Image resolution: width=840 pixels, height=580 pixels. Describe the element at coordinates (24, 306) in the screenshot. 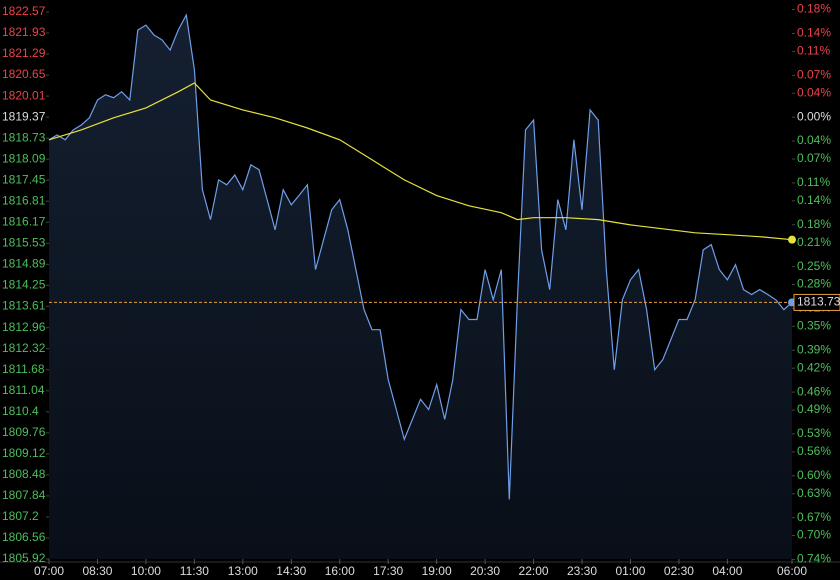

I see `y-tick-label: 1813.61` at that location.